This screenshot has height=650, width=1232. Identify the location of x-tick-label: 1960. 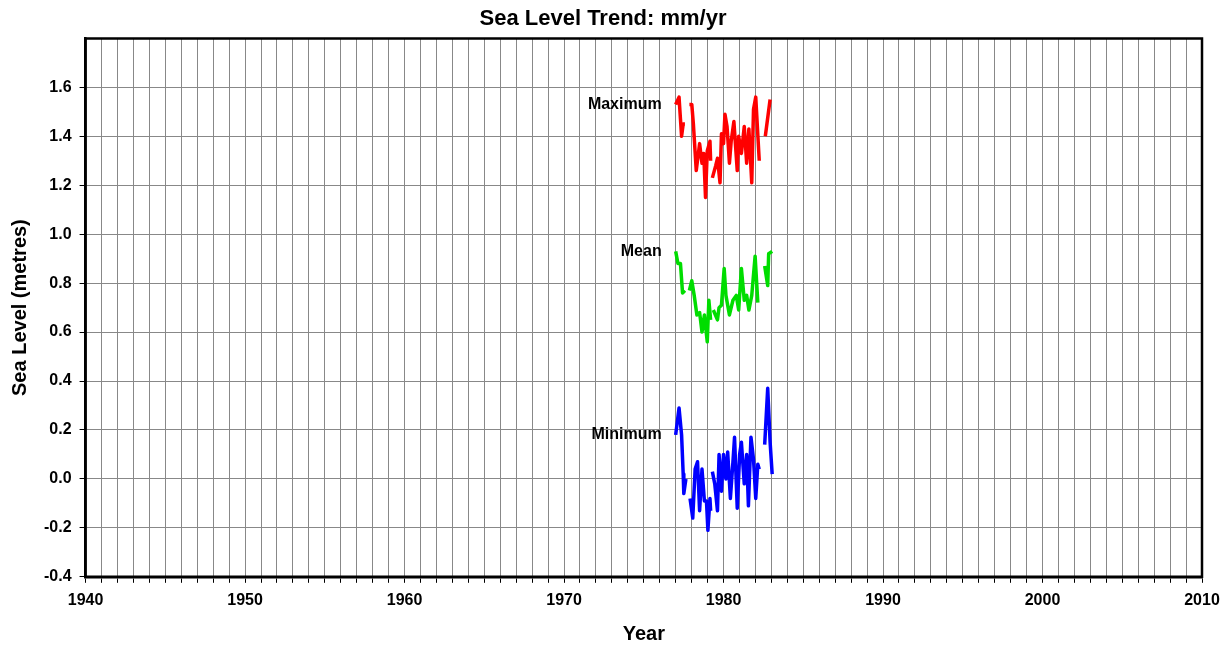
(404, 599).